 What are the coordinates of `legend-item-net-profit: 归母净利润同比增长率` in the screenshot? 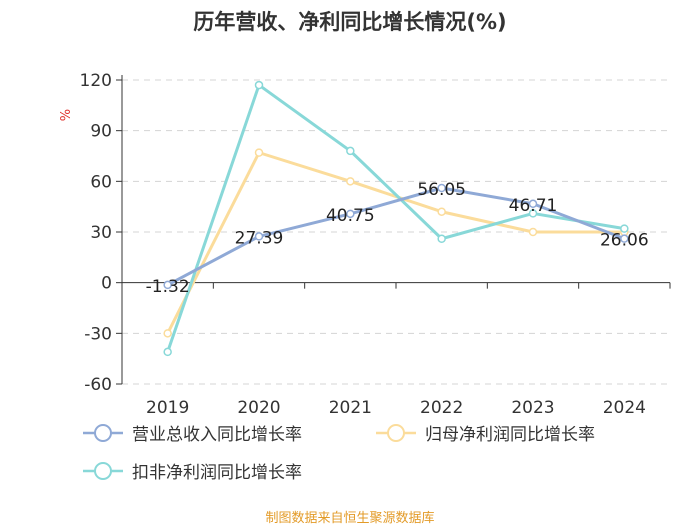 It's located at (485, 432).